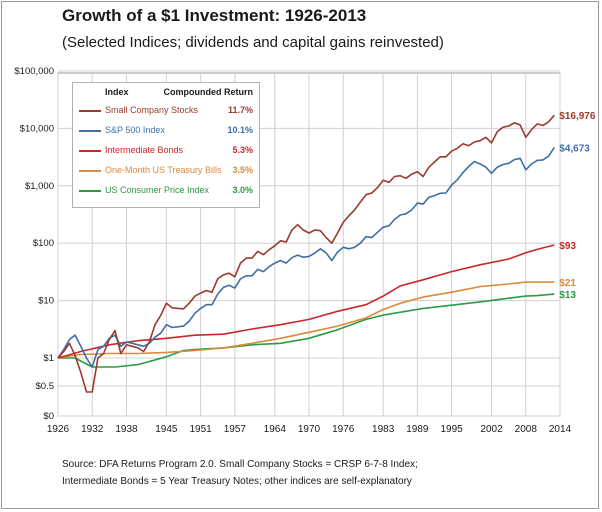 This screenshot has height=512, width=602. Describe the element at coordinates (240, 130) in the screenshot. I see `legend-series-return: 10.1%` at that location.